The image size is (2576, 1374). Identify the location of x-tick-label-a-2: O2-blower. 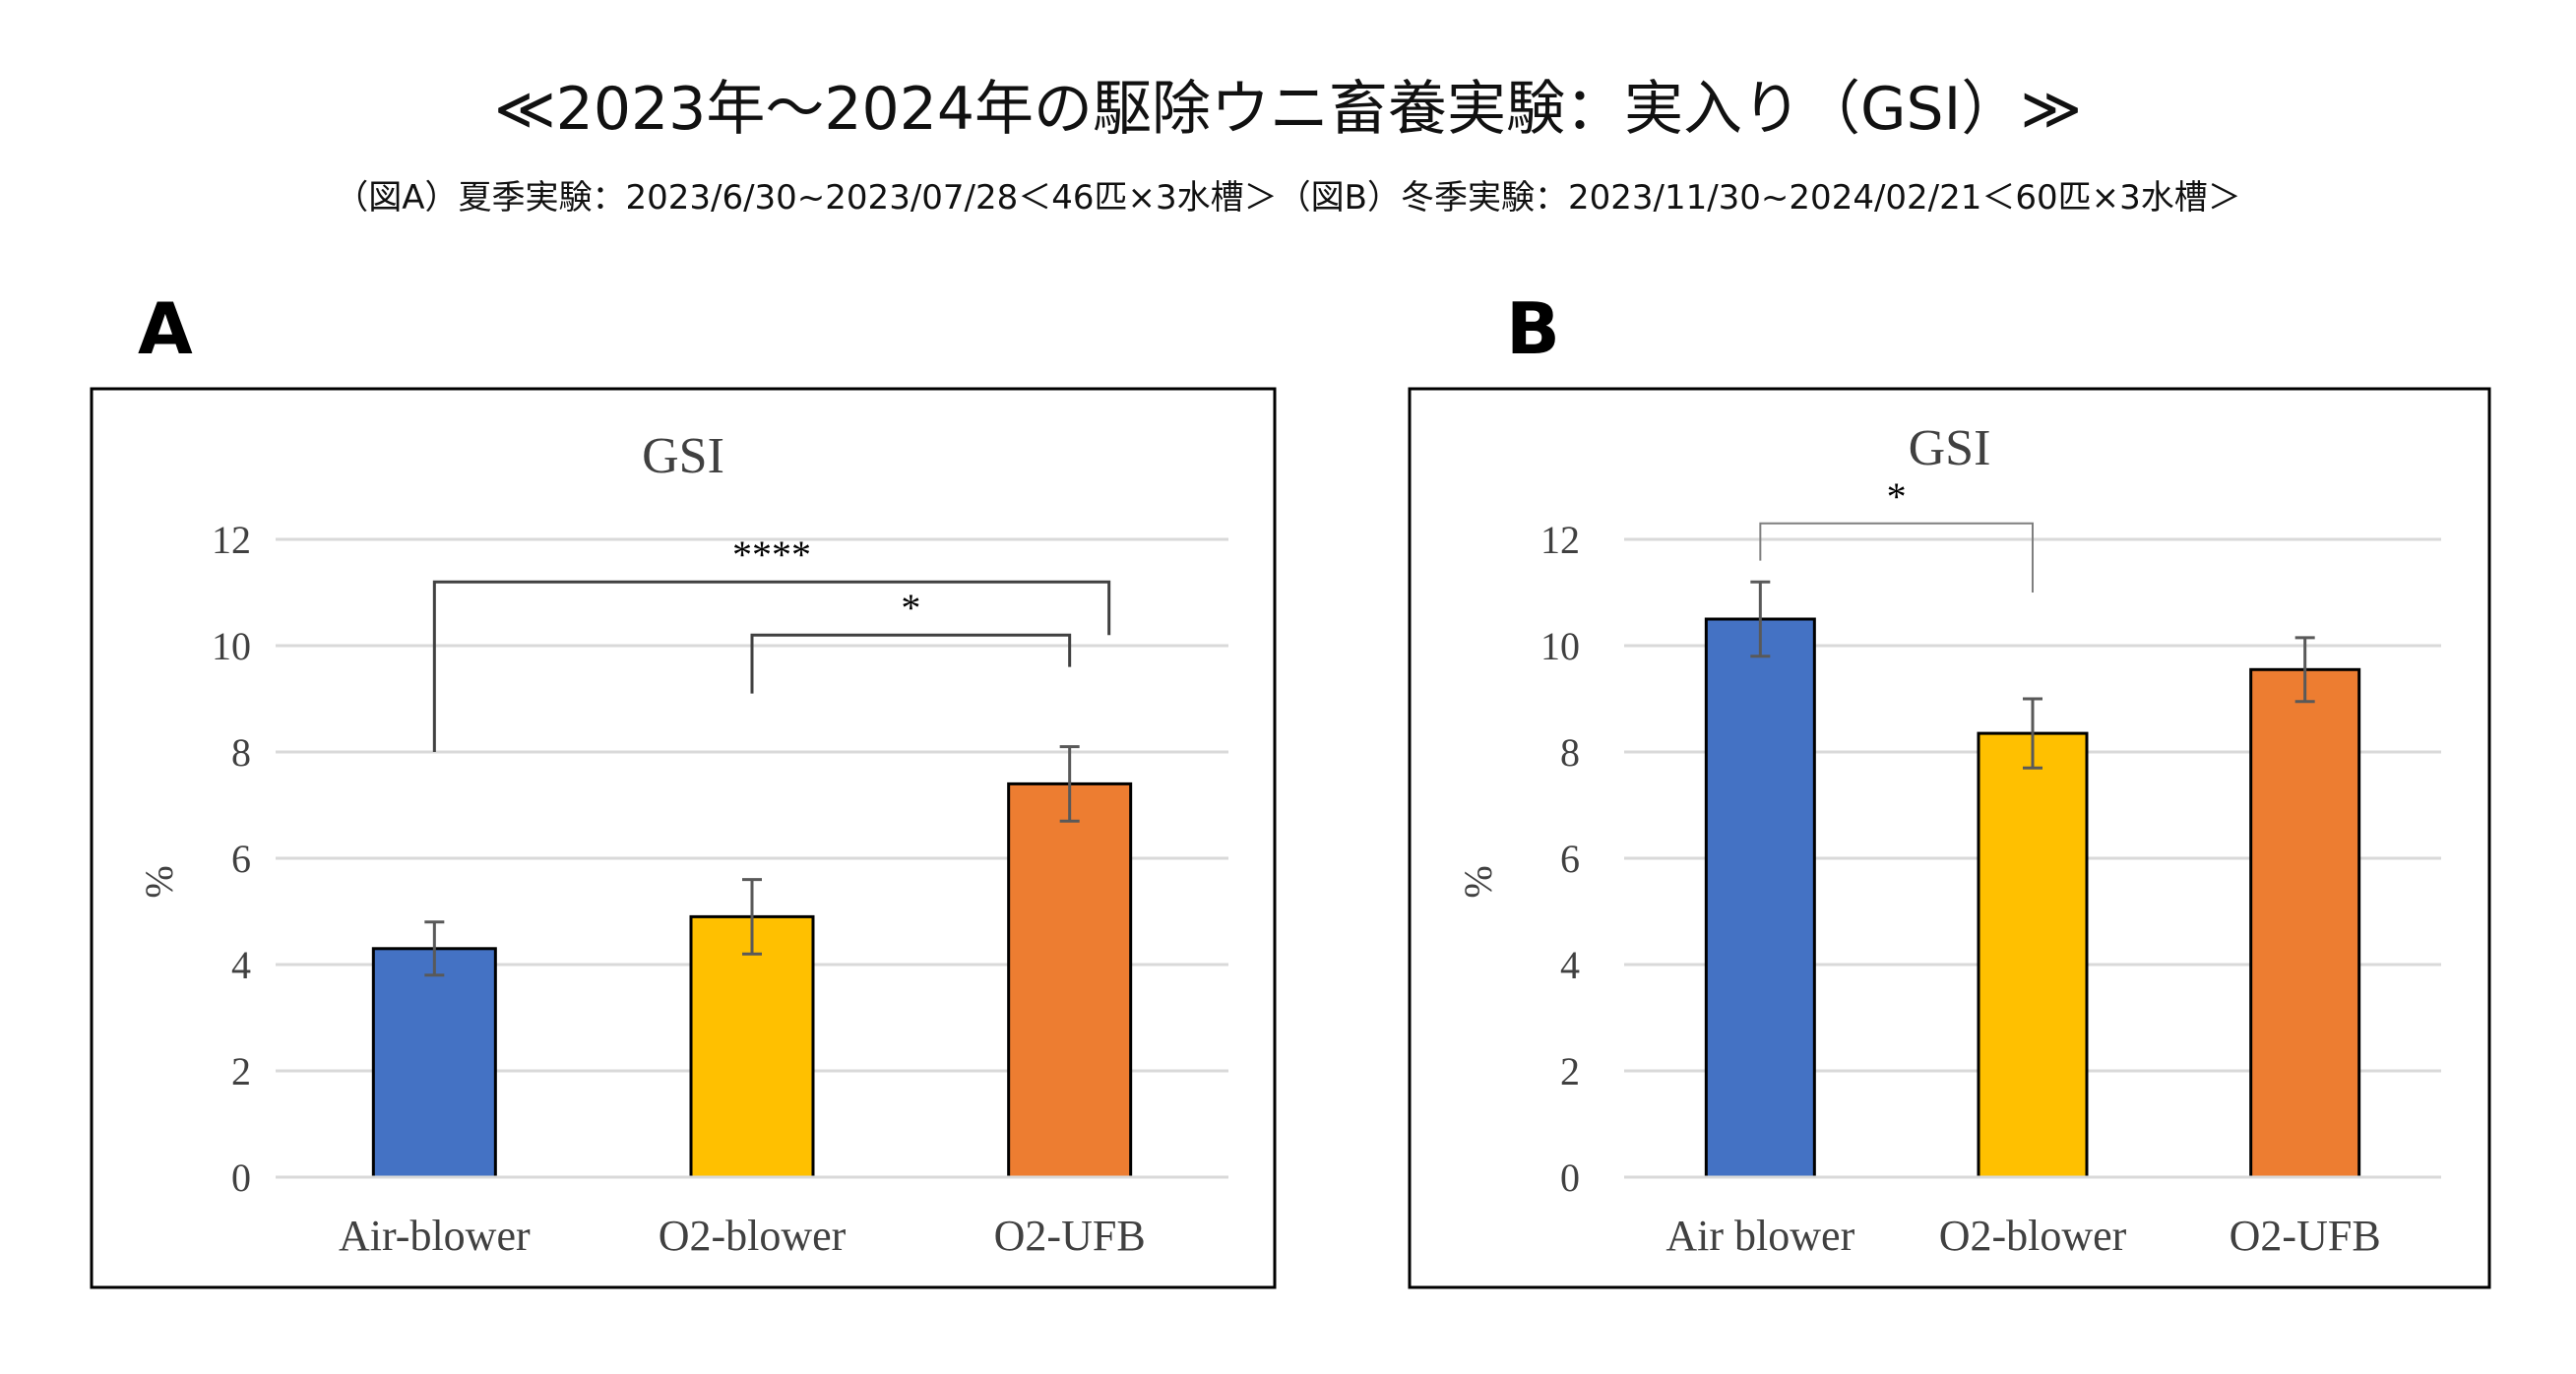
(753, 1236).